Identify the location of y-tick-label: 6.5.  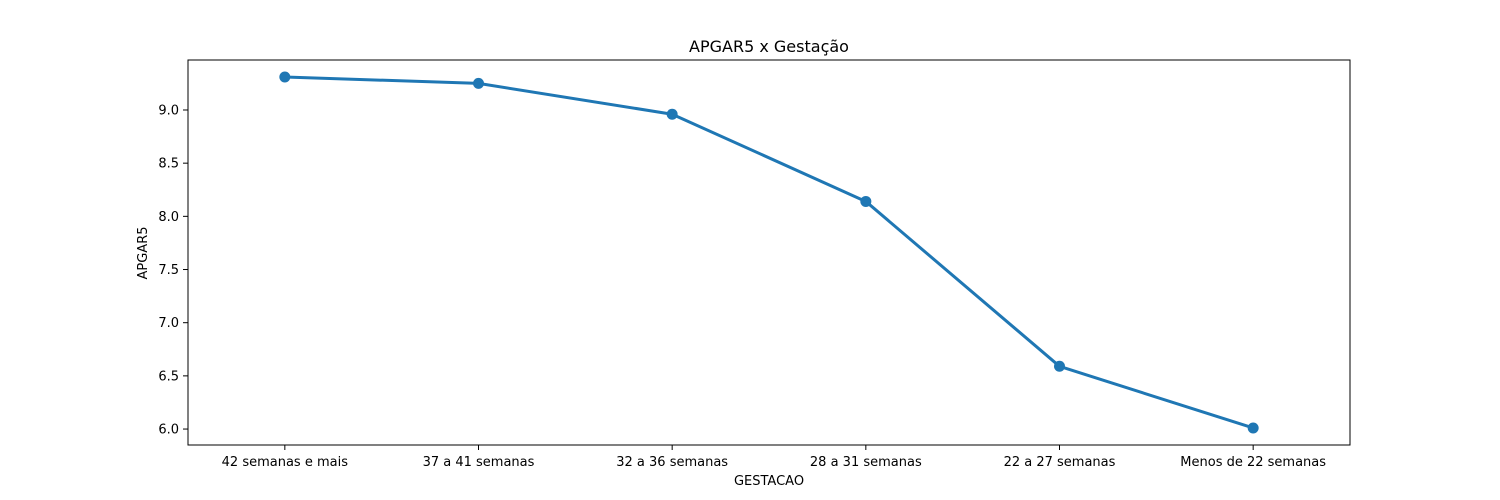
(168, 376).